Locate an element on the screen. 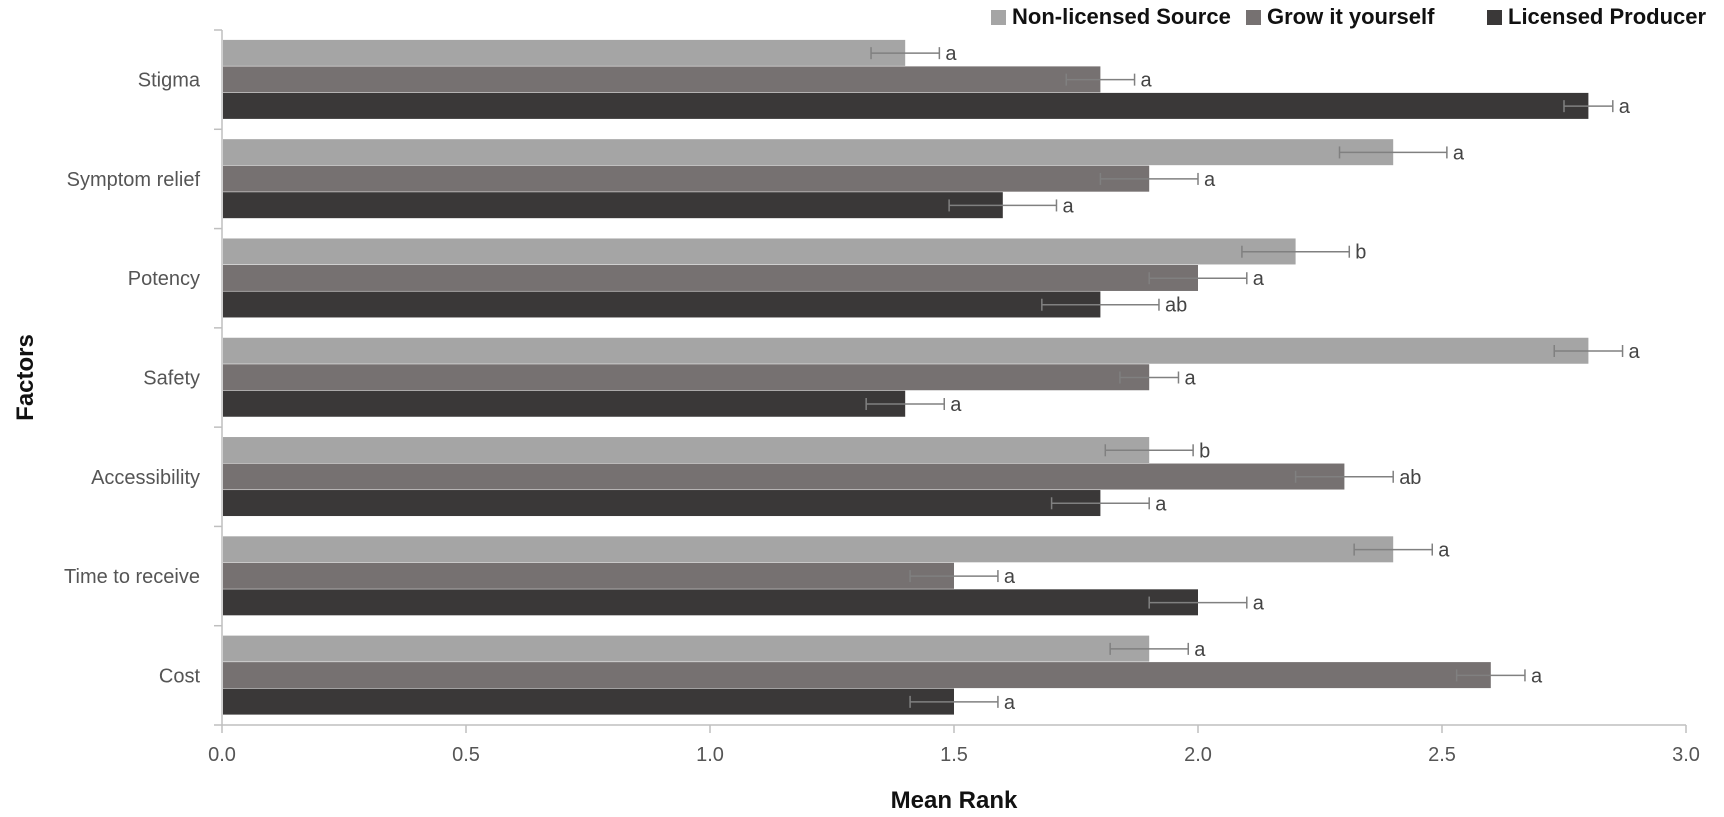 This screenshot has width=1724, height=817. x-tick-label: 0.5 is located at coordinates (466, 755).